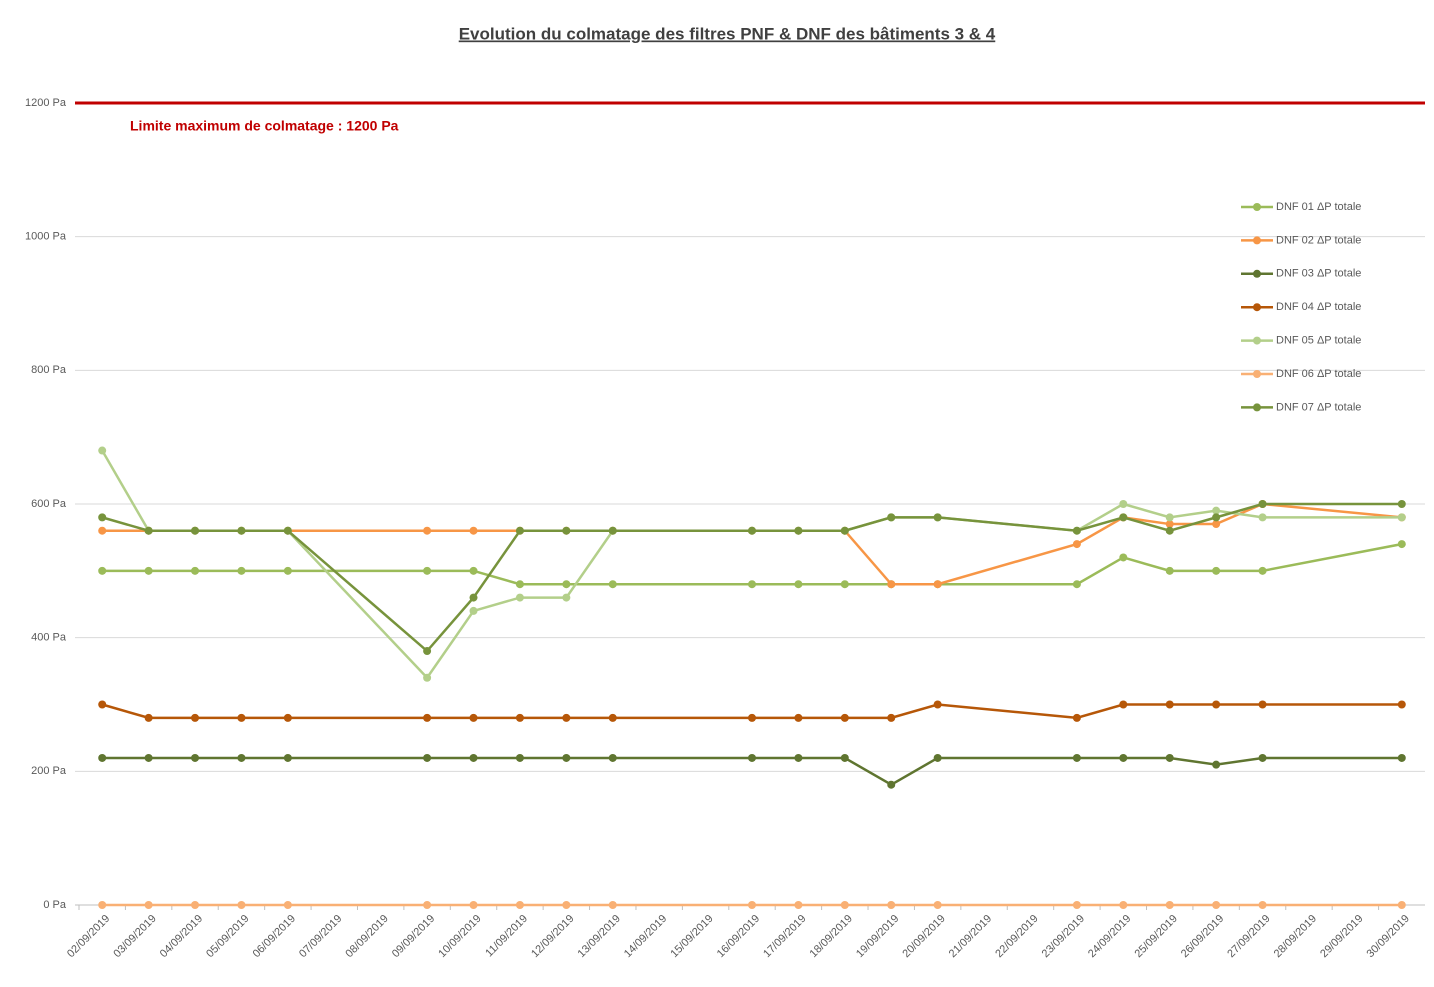 Image resolution: width=1434 pixels, height=987 pixels. Describe the element at coordinates (1202, 936) in the screenshot. I see `x-tick-label: 26/09/2019` at that location.